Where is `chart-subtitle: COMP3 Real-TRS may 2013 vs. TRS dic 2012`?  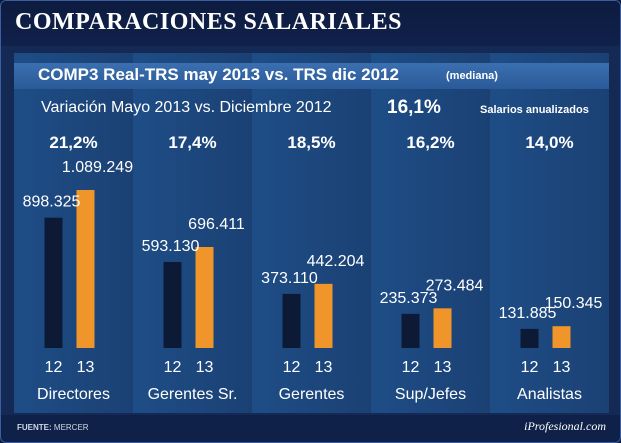
chart-subtitle: COMP3 Real-TRS may 2013 vs. TRS dic 2012 is located at coordinates (218, 74).